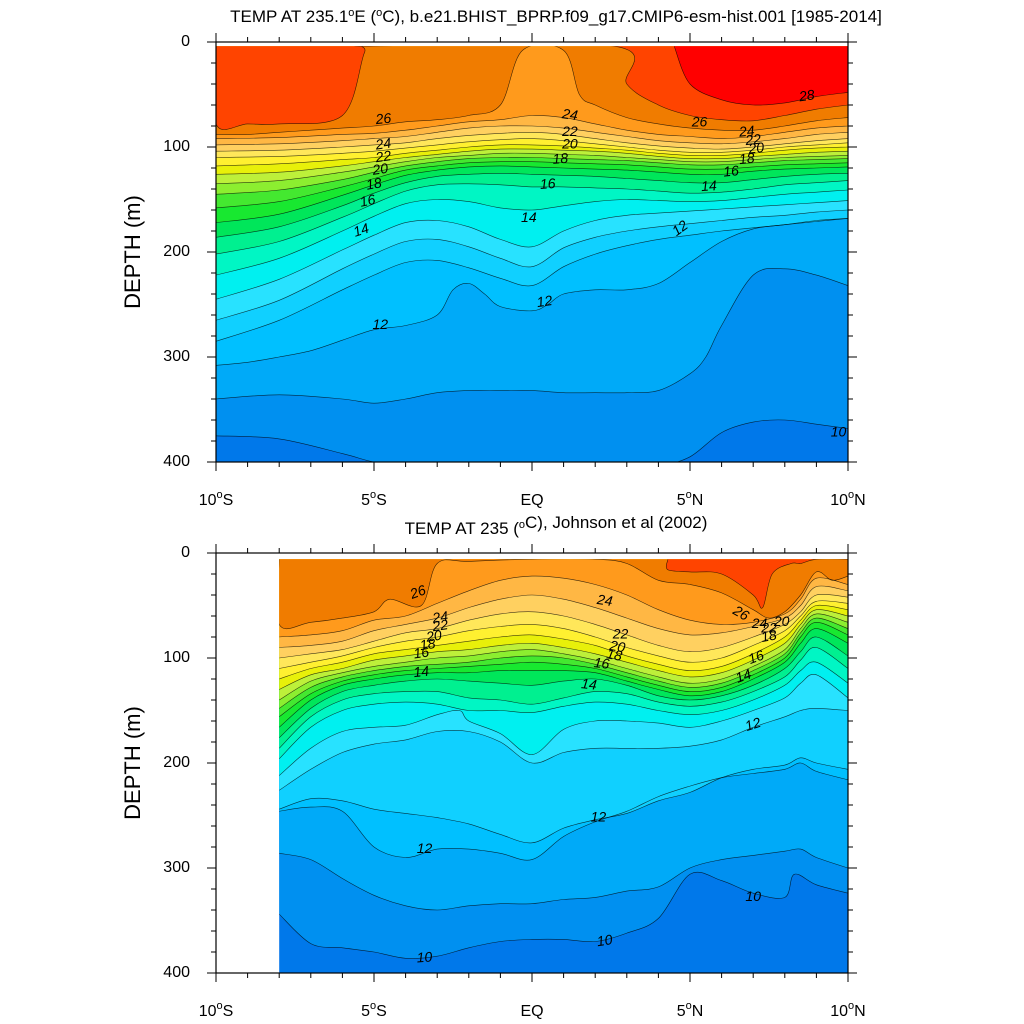 This screenshot has width=1024, height=1024. Describe the element at coordinates (417, 591) in the screenshot. I see `contour-label: 26` at that location.